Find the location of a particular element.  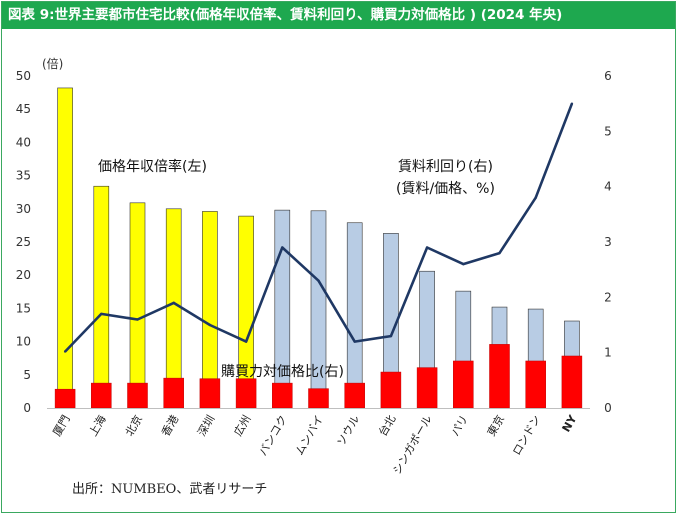

category-label: 北京 is located at coordinates (133, 426).